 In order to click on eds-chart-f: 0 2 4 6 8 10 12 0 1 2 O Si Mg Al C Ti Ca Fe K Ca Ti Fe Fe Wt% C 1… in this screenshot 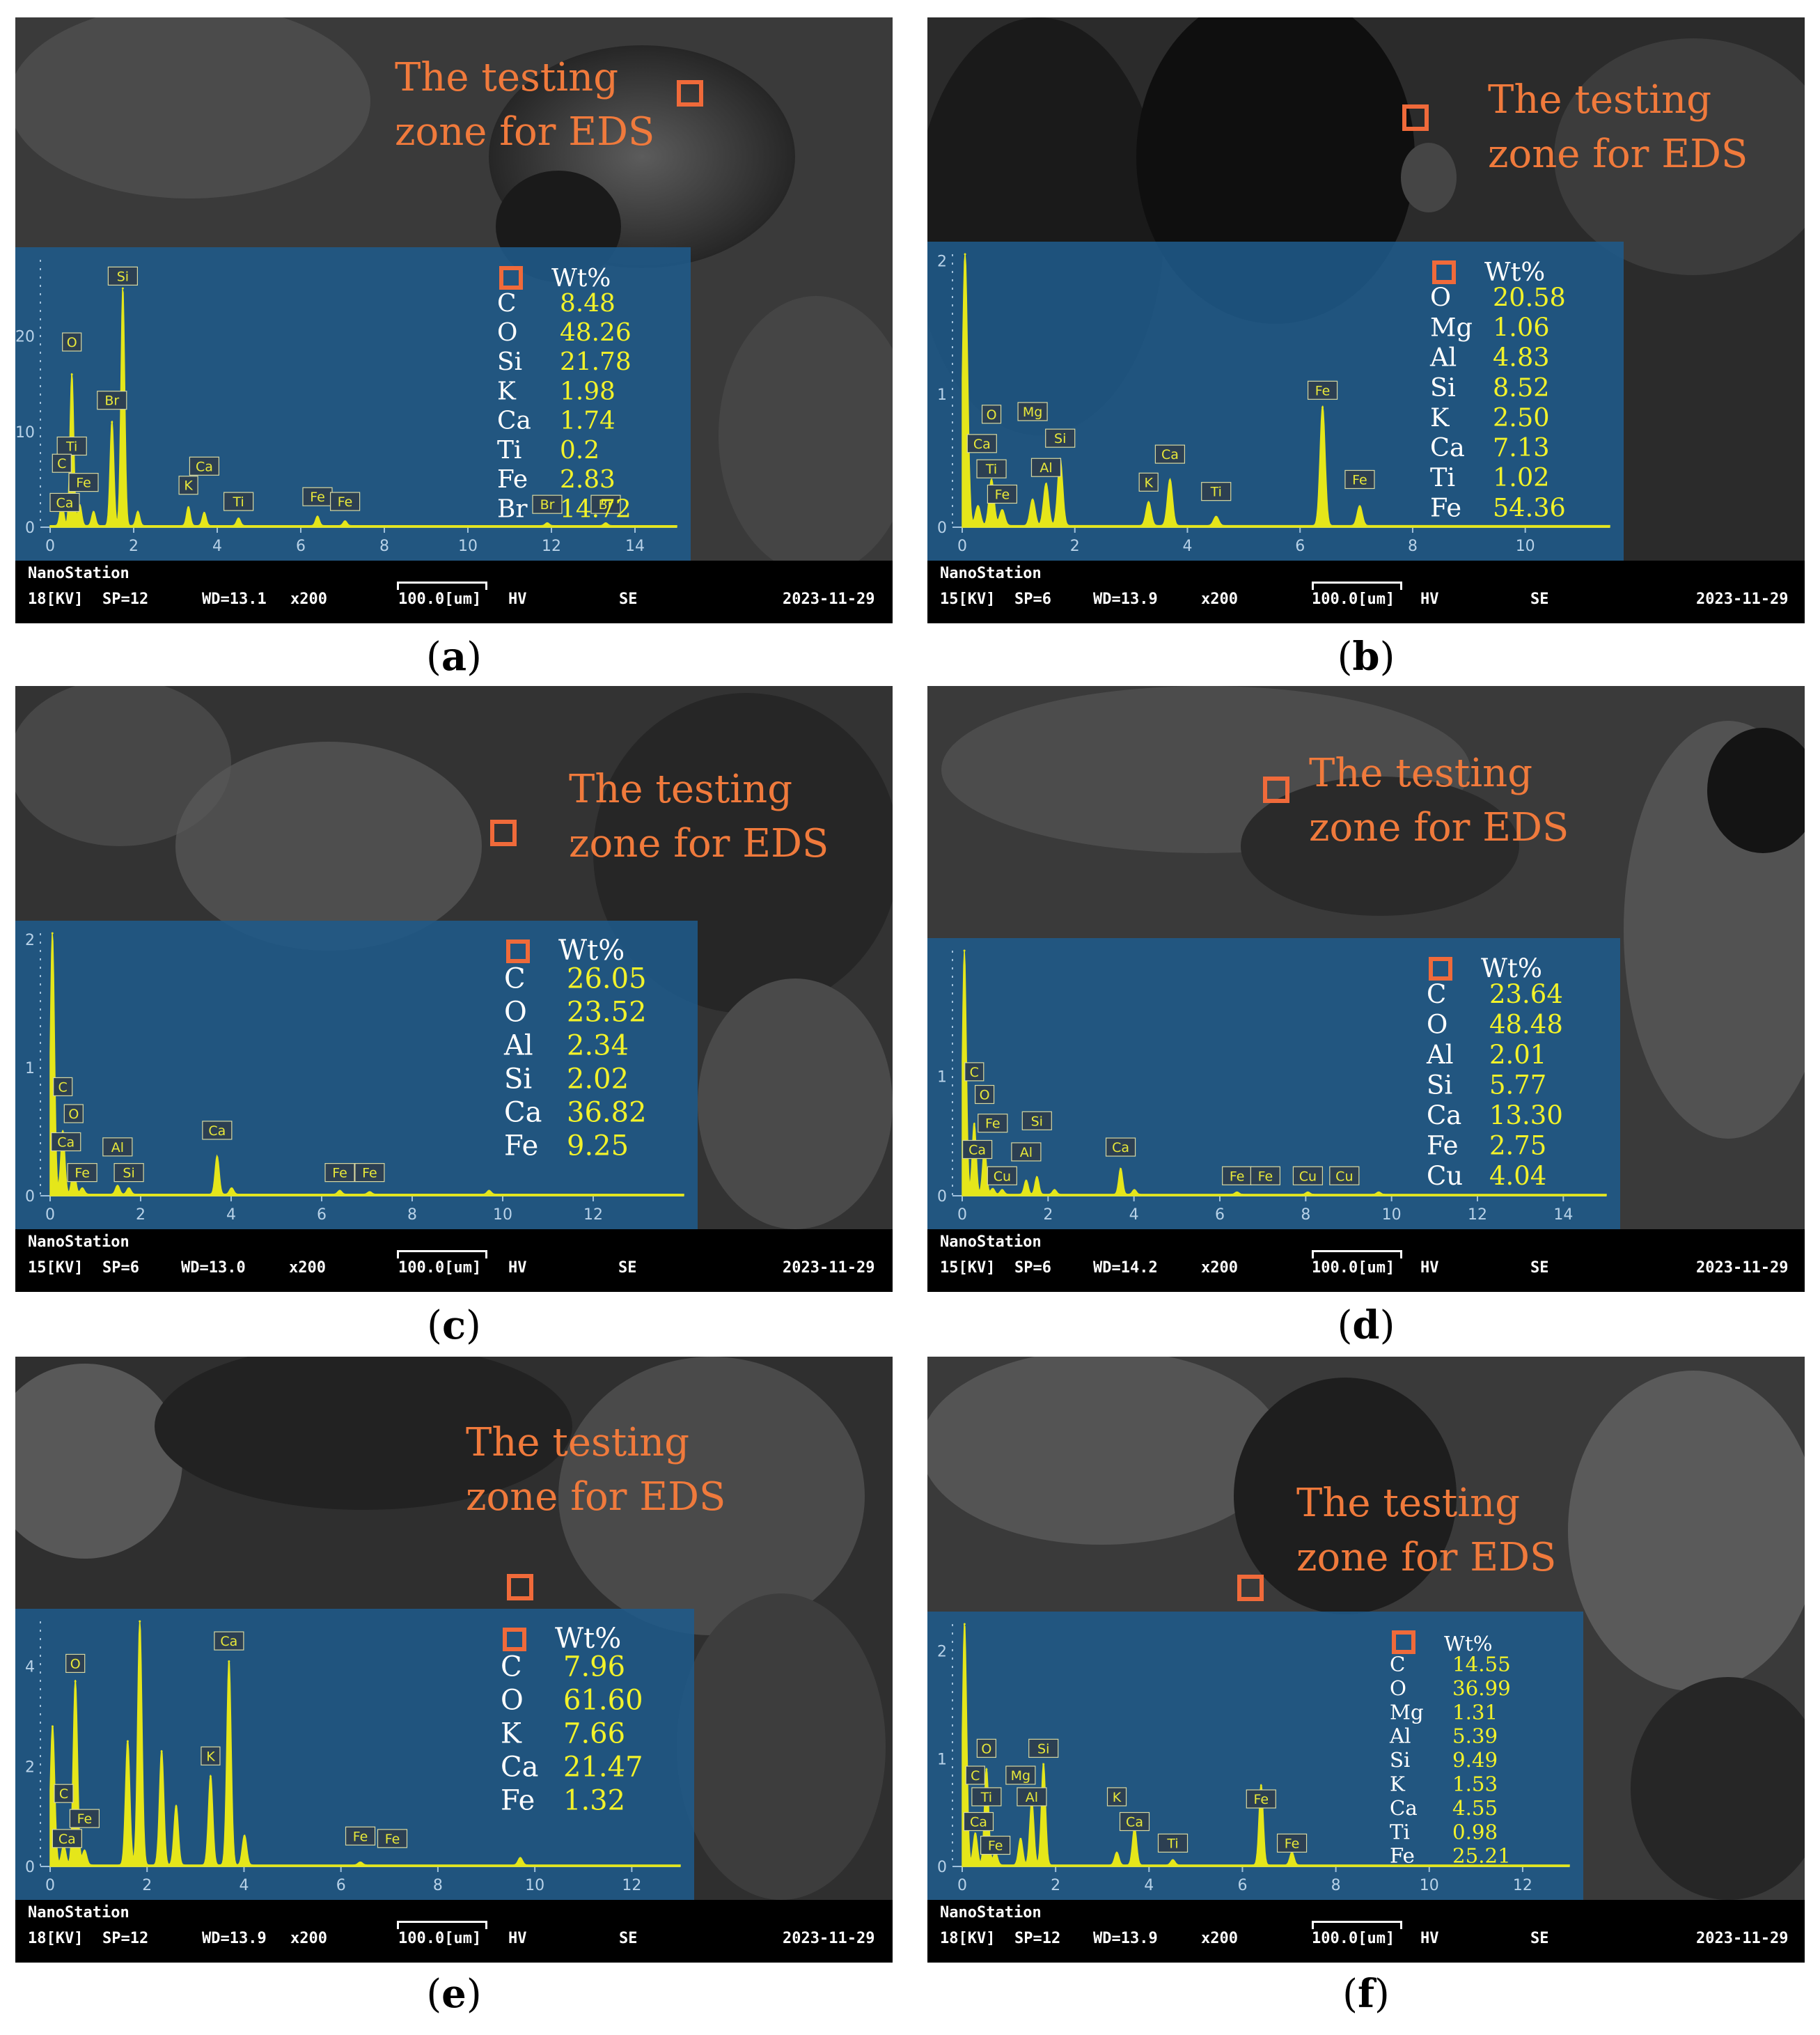, I will do `click(1255, 1756)`.